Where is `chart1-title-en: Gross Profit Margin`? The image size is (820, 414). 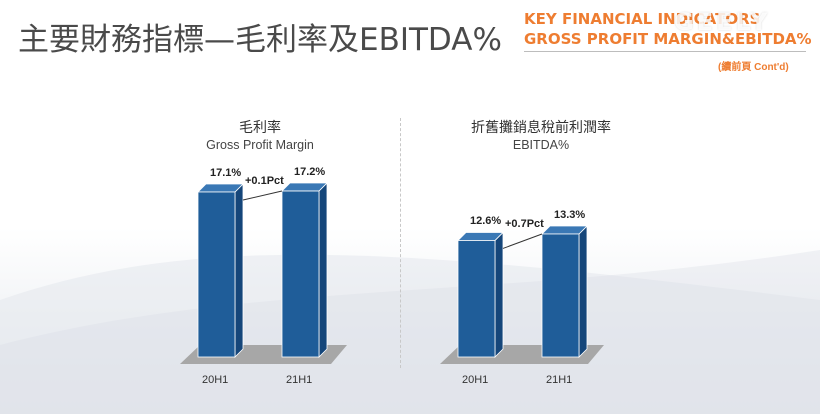 chart1-title-en: Gross Profit Margin is located at coordinates (260, 145).